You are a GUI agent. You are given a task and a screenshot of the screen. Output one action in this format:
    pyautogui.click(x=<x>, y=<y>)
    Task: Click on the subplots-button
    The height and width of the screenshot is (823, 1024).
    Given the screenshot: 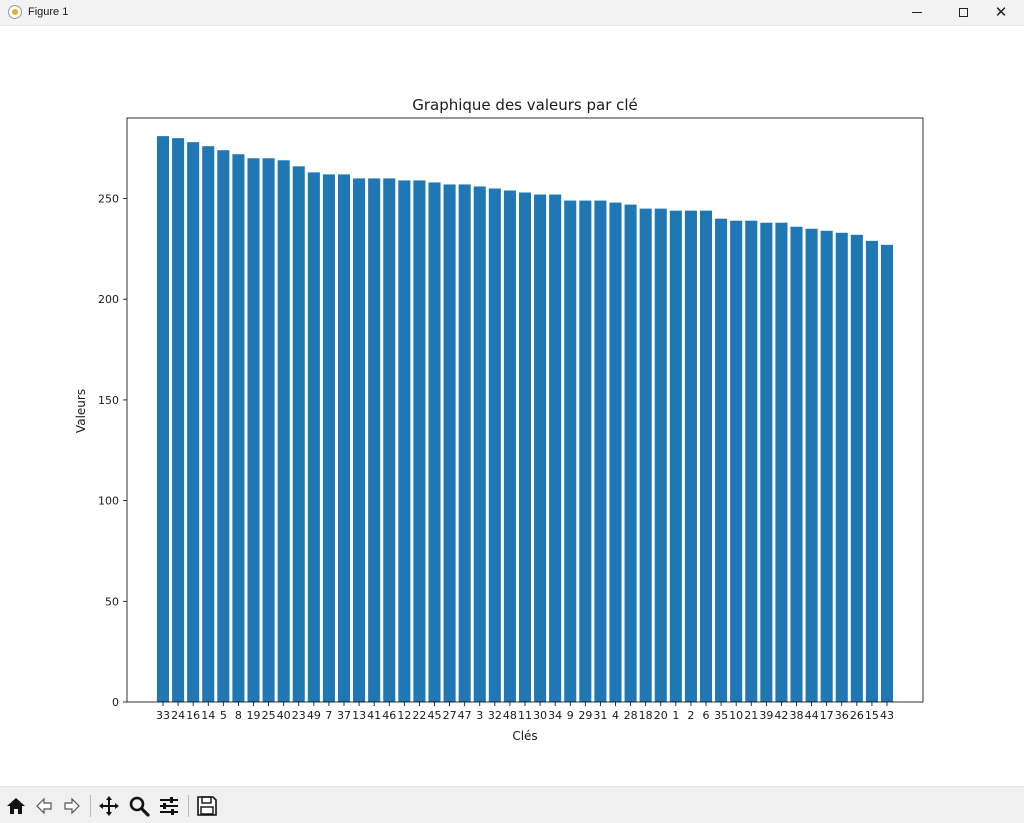 What is the action you would take?
    pyautogui.click(x=169, y=806)
    